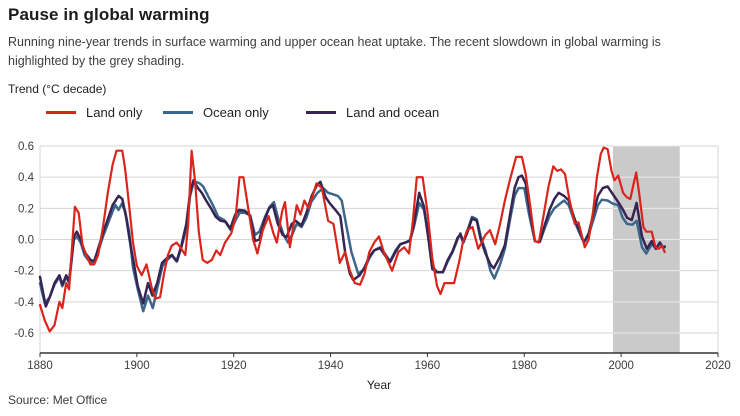 The image size is (740, 416). Describe the element at coordinates (137, 366) in the screenshot. I see `x-tick-label: 1900` at that location.